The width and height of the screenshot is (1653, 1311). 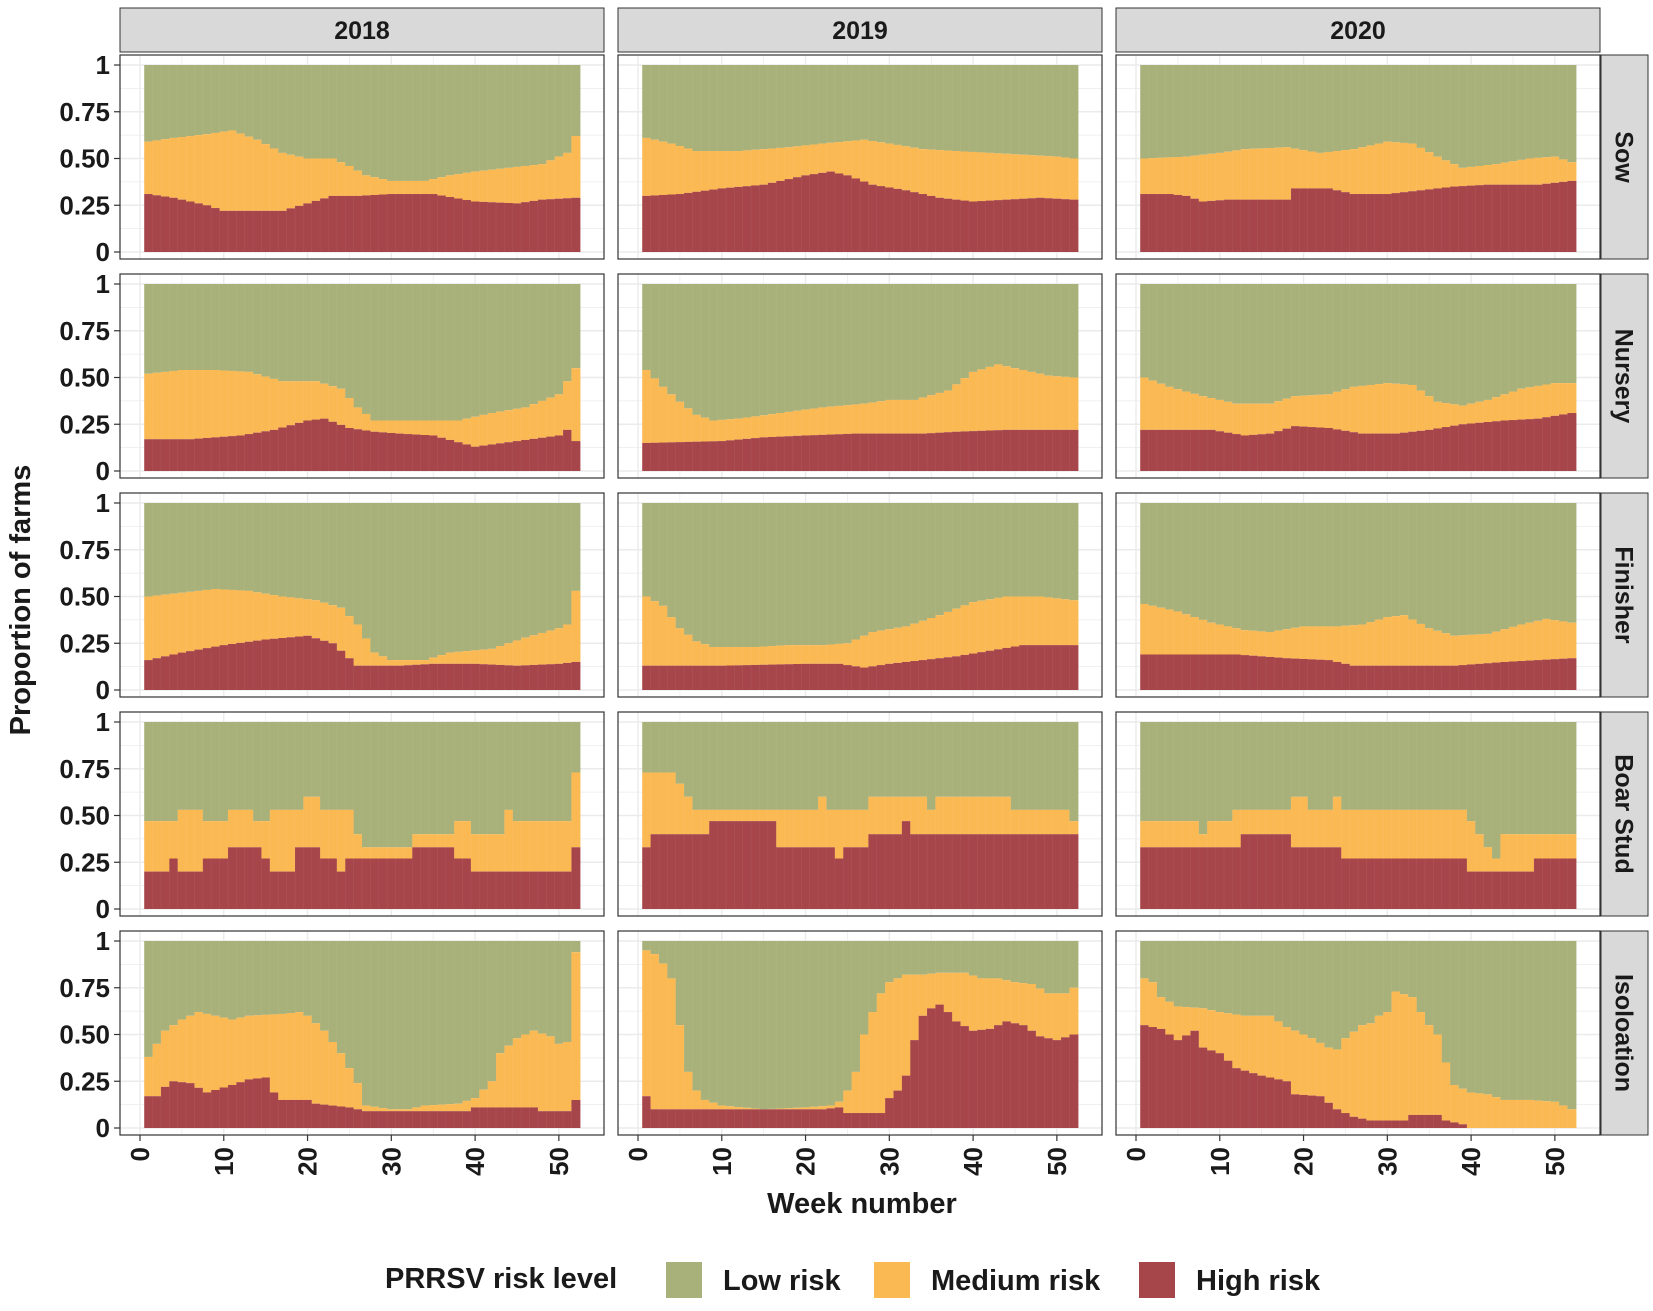 What do you see at coordinates (860, 595) in the screenshot?
I see `panel-finisher-2019` at bounding box center [860, 595].